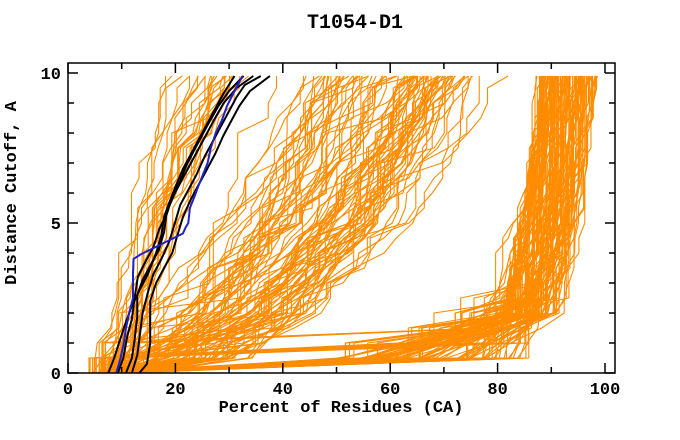 The height and width of the screenshot is (440, 680). Describe the element at coordinates (390, 390) in the screenshot. I see `x-tick-label: 60` at that location.